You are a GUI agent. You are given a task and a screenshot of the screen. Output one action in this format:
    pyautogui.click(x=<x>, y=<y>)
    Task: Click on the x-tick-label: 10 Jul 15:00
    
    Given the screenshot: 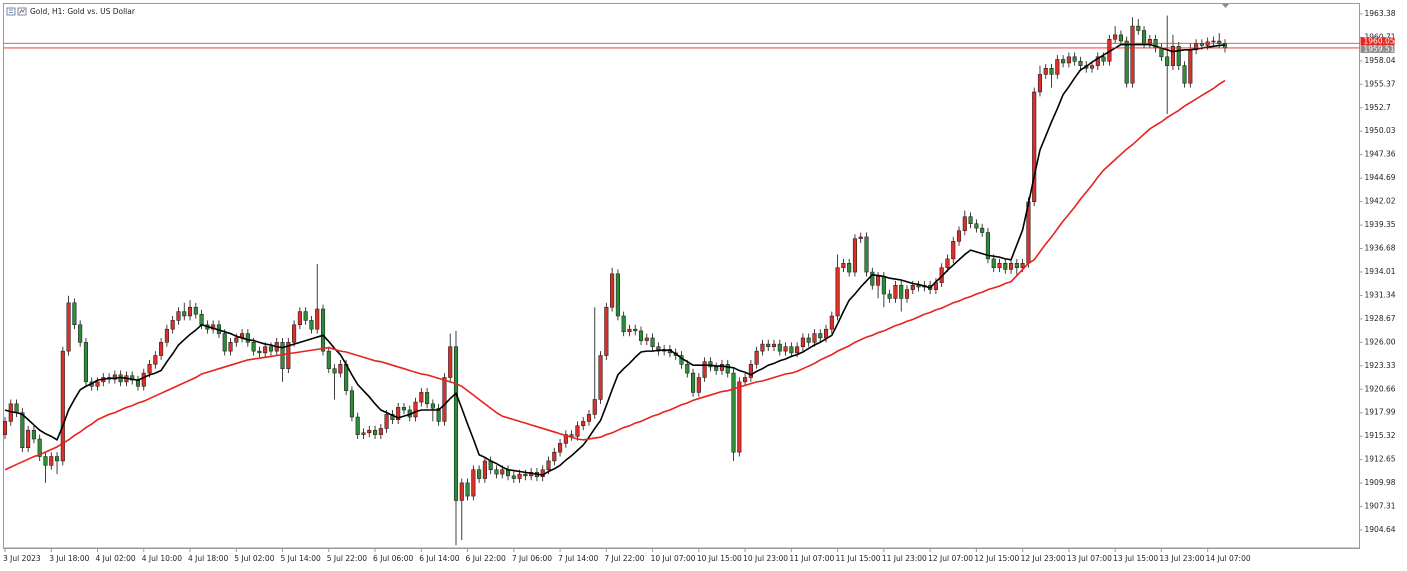 What is the action you would take?
    pyautogui.click(x=719, y=558)
    